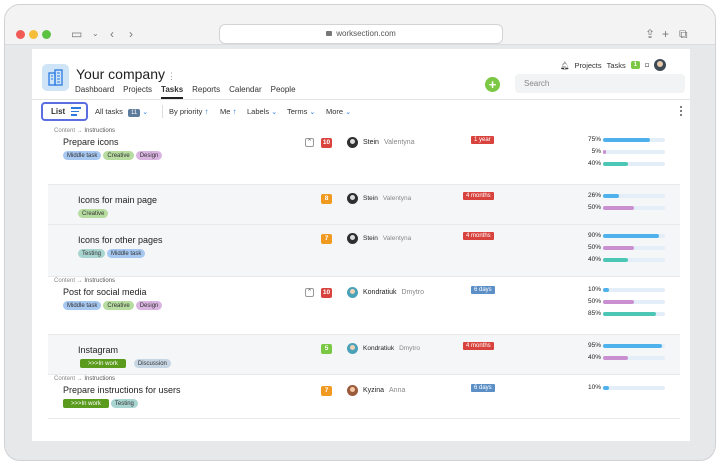 The image size is (720, 465). What do you see at coordinates (683, 34) in the screenshot?
I see `tabs-overview-icon: ⧉` at bounding box center [683, 34].